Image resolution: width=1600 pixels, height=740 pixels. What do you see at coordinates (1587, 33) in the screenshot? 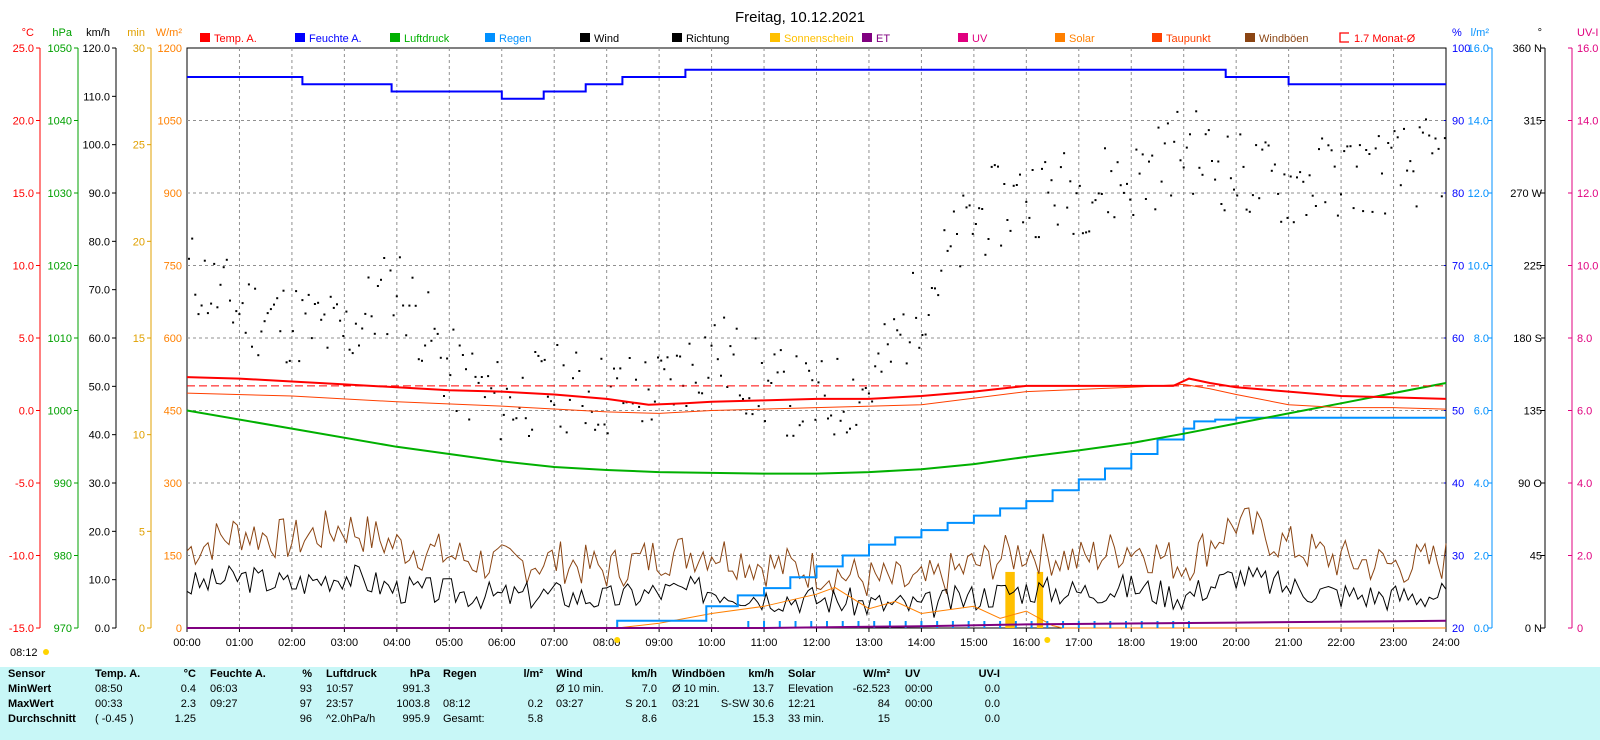
I see `axis-unit-uv: UV-I` at bounding box center [1587, 33].